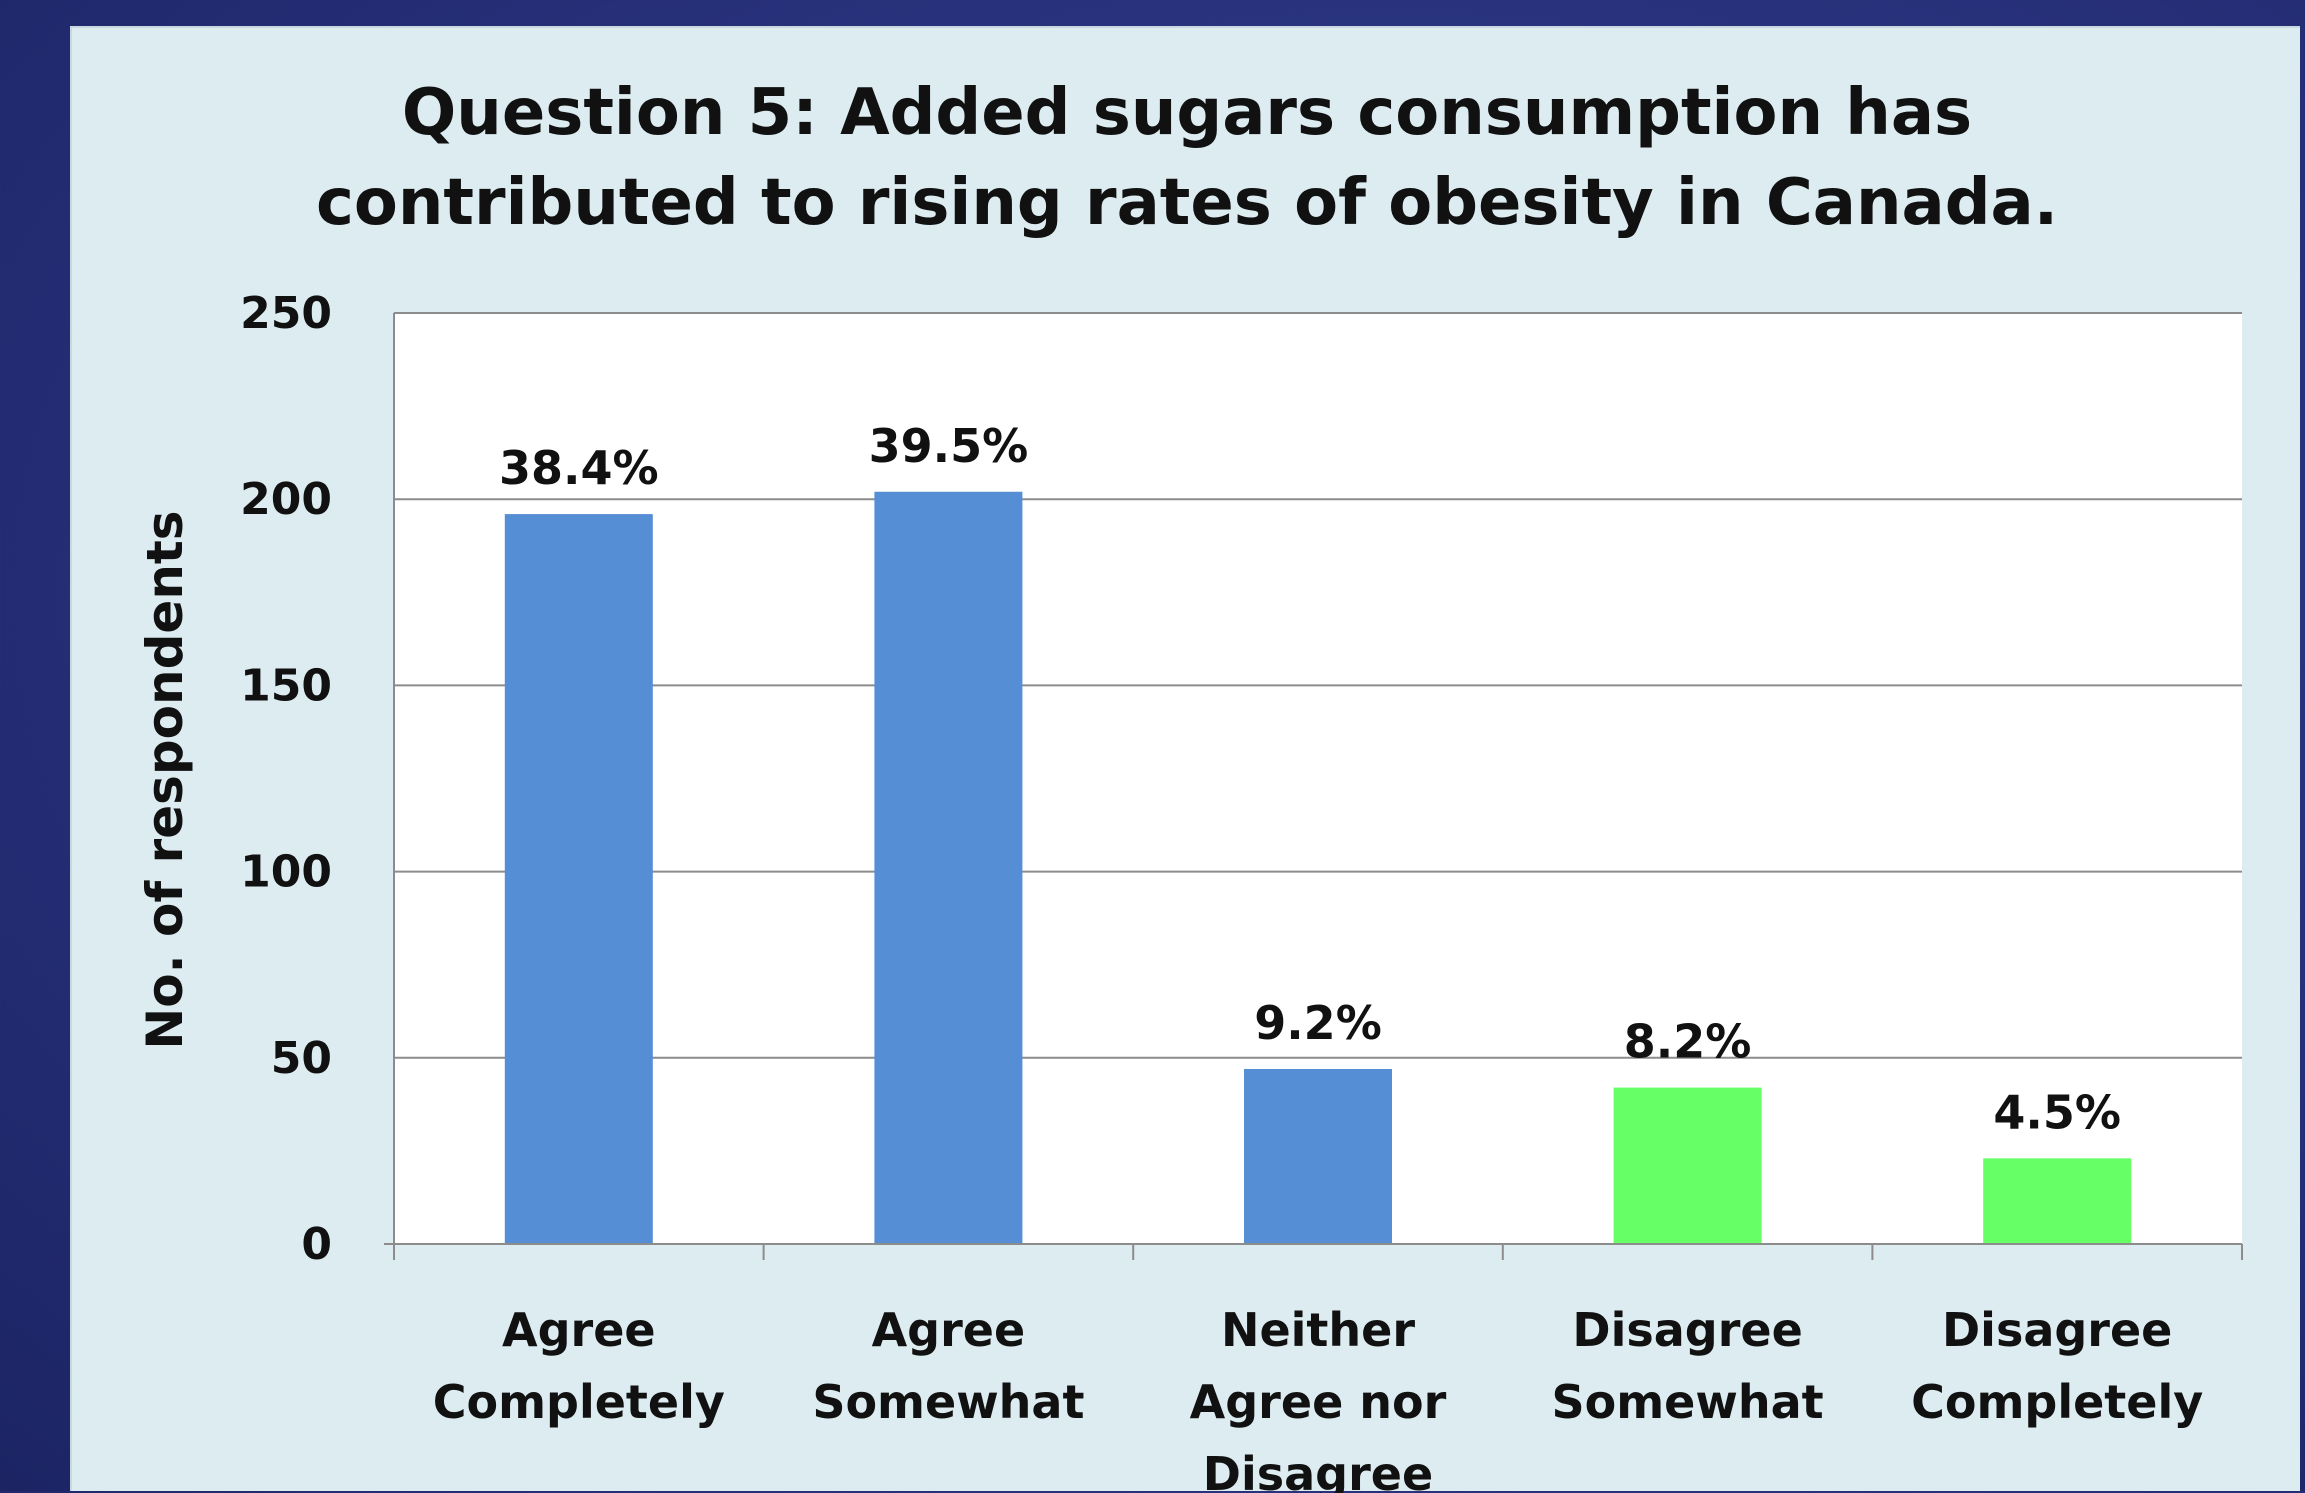 The width and height of the screenshot is (2305, 1493). What do you see at coordinates (1318, 1023) in the screenshot?
I see `bar-data-label: 9.2%` at bounding box center [1318, 1023].